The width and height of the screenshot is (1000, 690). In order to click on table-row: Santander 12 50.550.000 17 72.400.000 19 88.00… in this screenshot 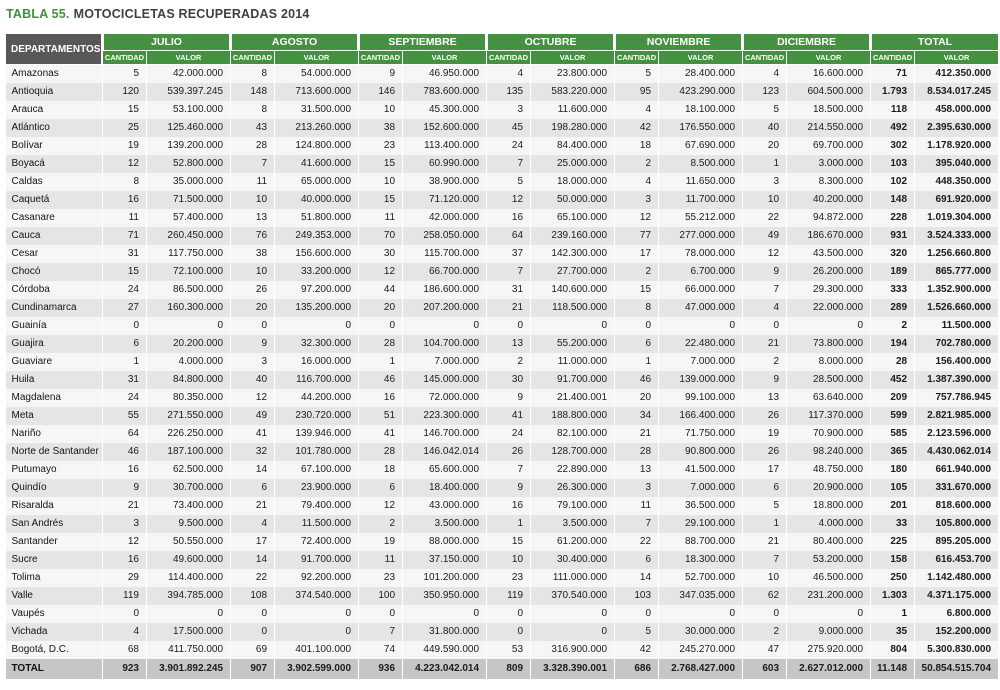, I will do `click(502, 541)`.